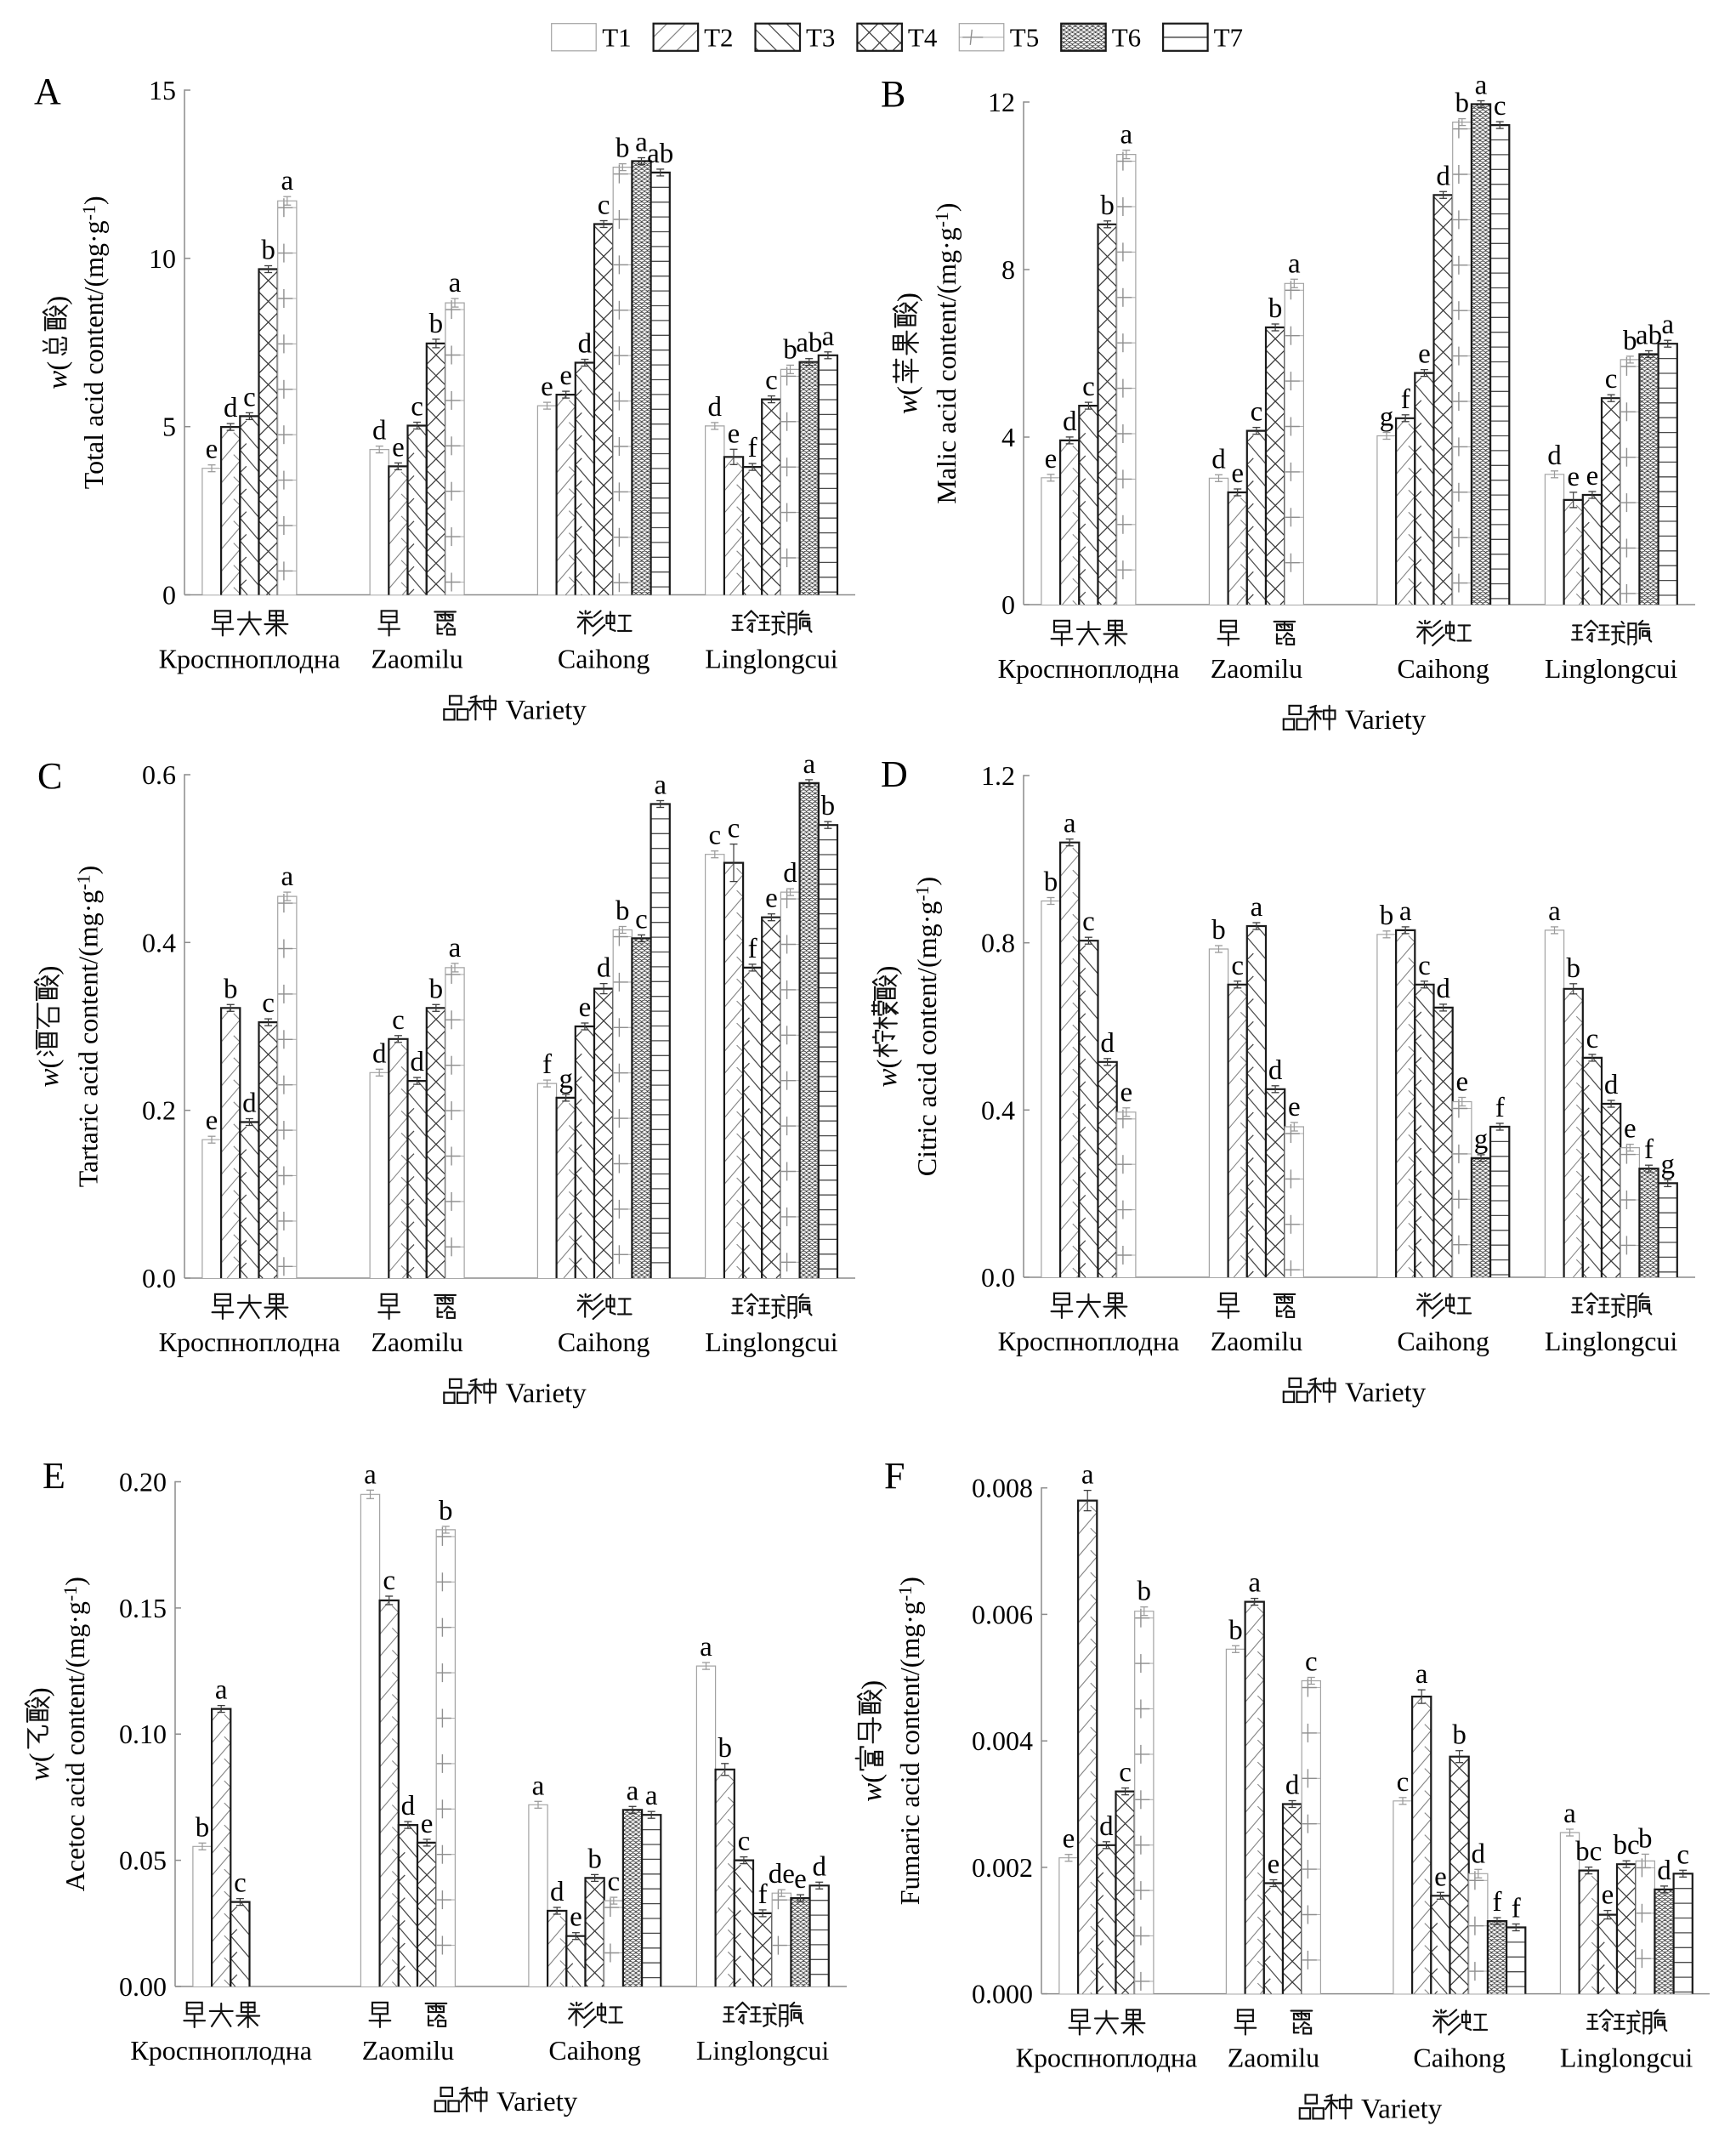 The height and width of the screenshot is (2137, 1736). What do you see at coordinates (1003, 1488) in the screenshot?
I see `svg-text: 0.008` at bounding box center [1003, 1488].